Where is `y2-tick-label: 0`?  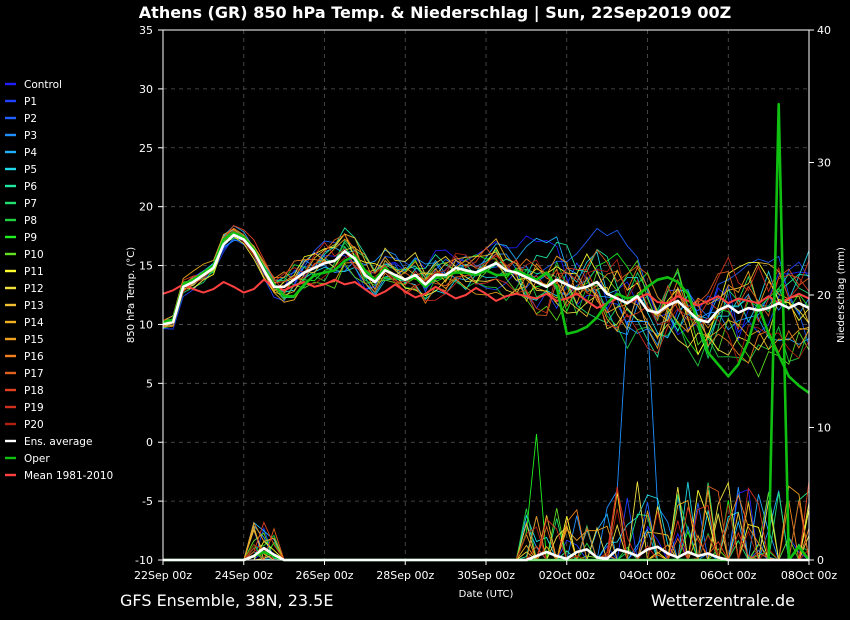
y2-tick-label: 0 is located at coordinates (820, 560).